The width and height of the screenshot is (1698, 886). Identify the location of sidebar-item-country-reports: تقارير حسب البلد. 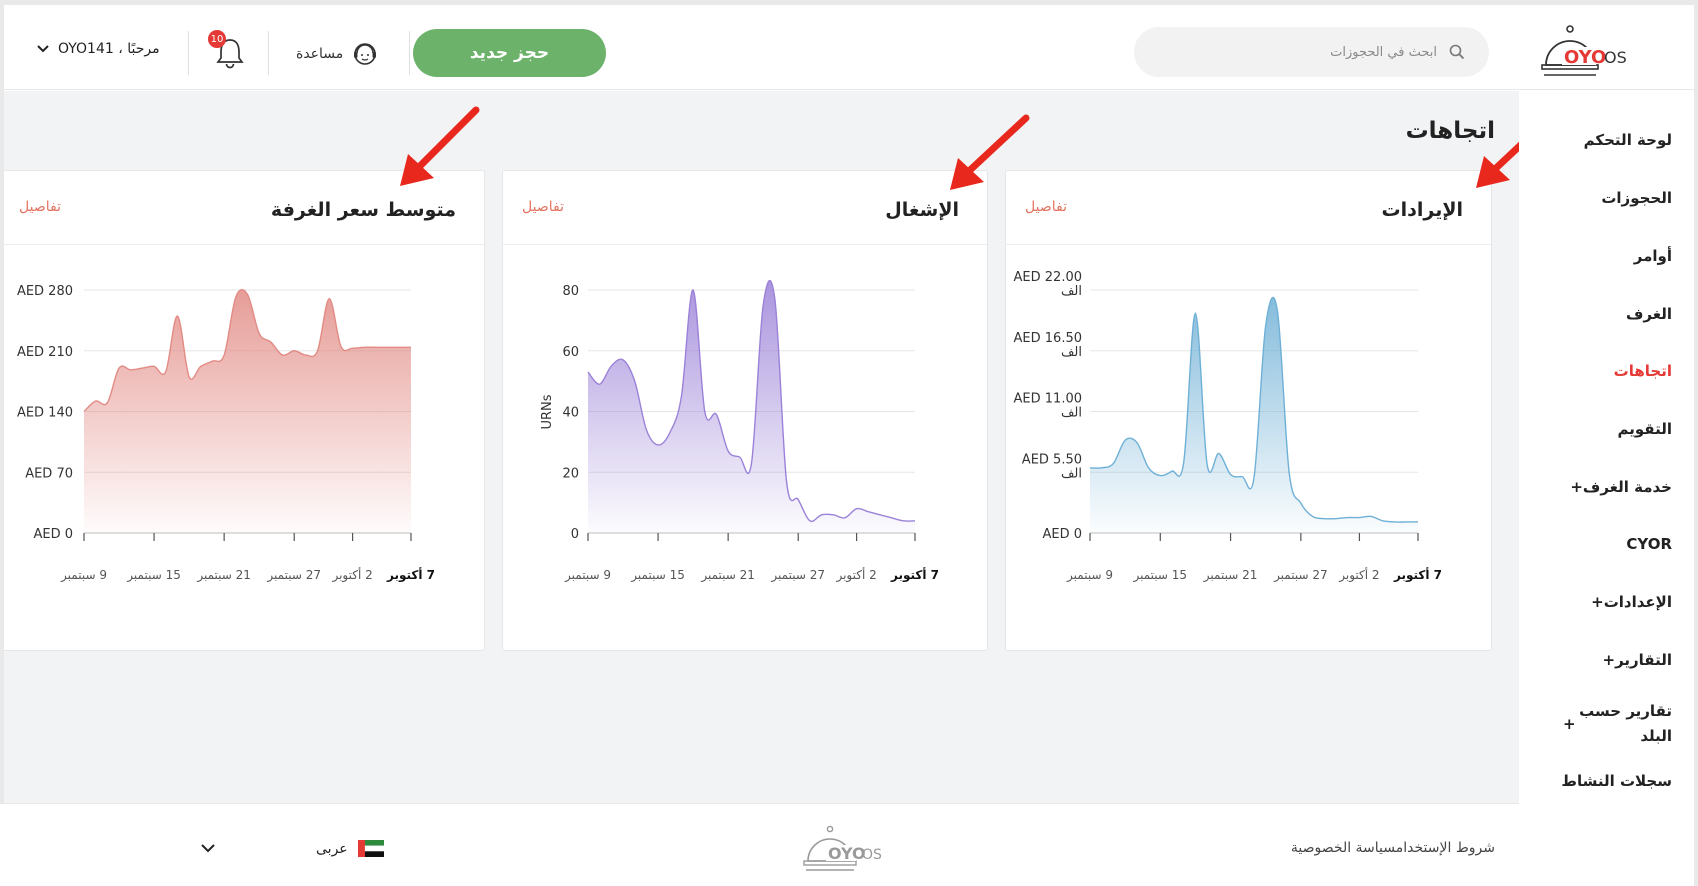
(1625, 724).